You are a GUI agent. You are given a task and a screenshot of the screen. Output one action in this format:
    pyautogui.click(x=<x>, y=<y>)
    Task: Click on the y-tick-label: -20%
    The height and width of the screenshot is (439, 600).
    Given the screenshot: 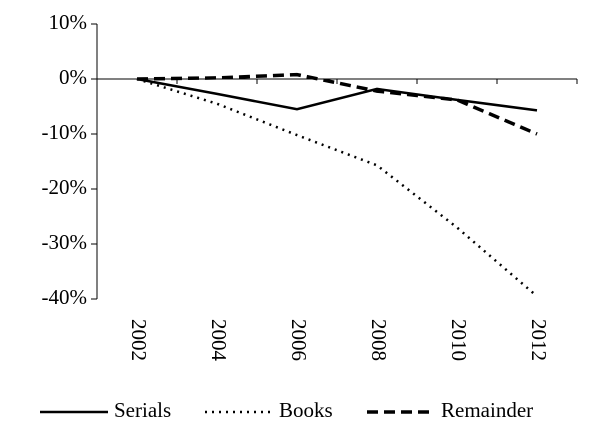 What is the action you would take?
    pyautogui.click(x=65, y=187)
    